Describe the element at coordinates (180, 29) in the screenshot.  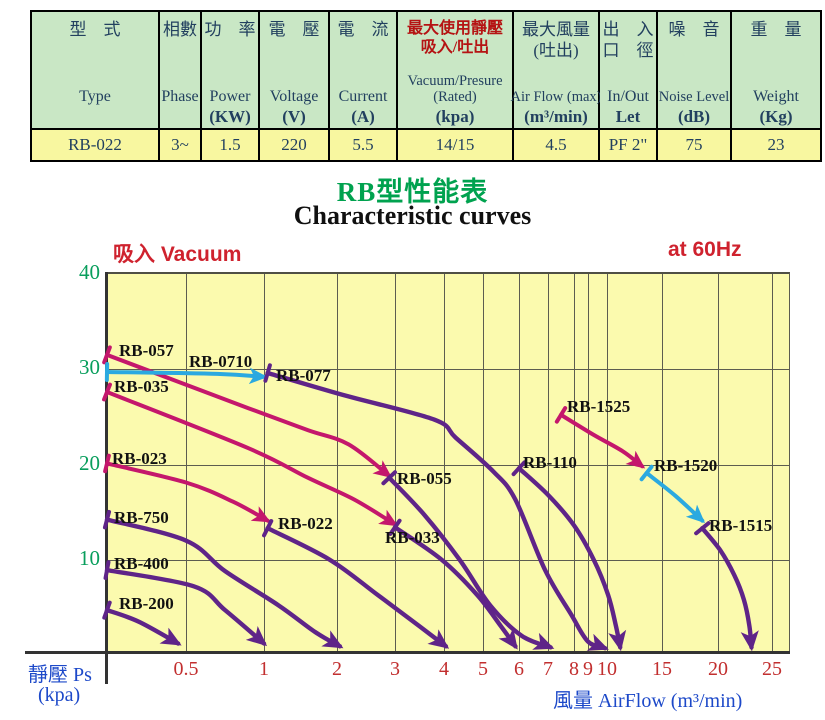
I see `spec-header-zh: 相數` at that location.